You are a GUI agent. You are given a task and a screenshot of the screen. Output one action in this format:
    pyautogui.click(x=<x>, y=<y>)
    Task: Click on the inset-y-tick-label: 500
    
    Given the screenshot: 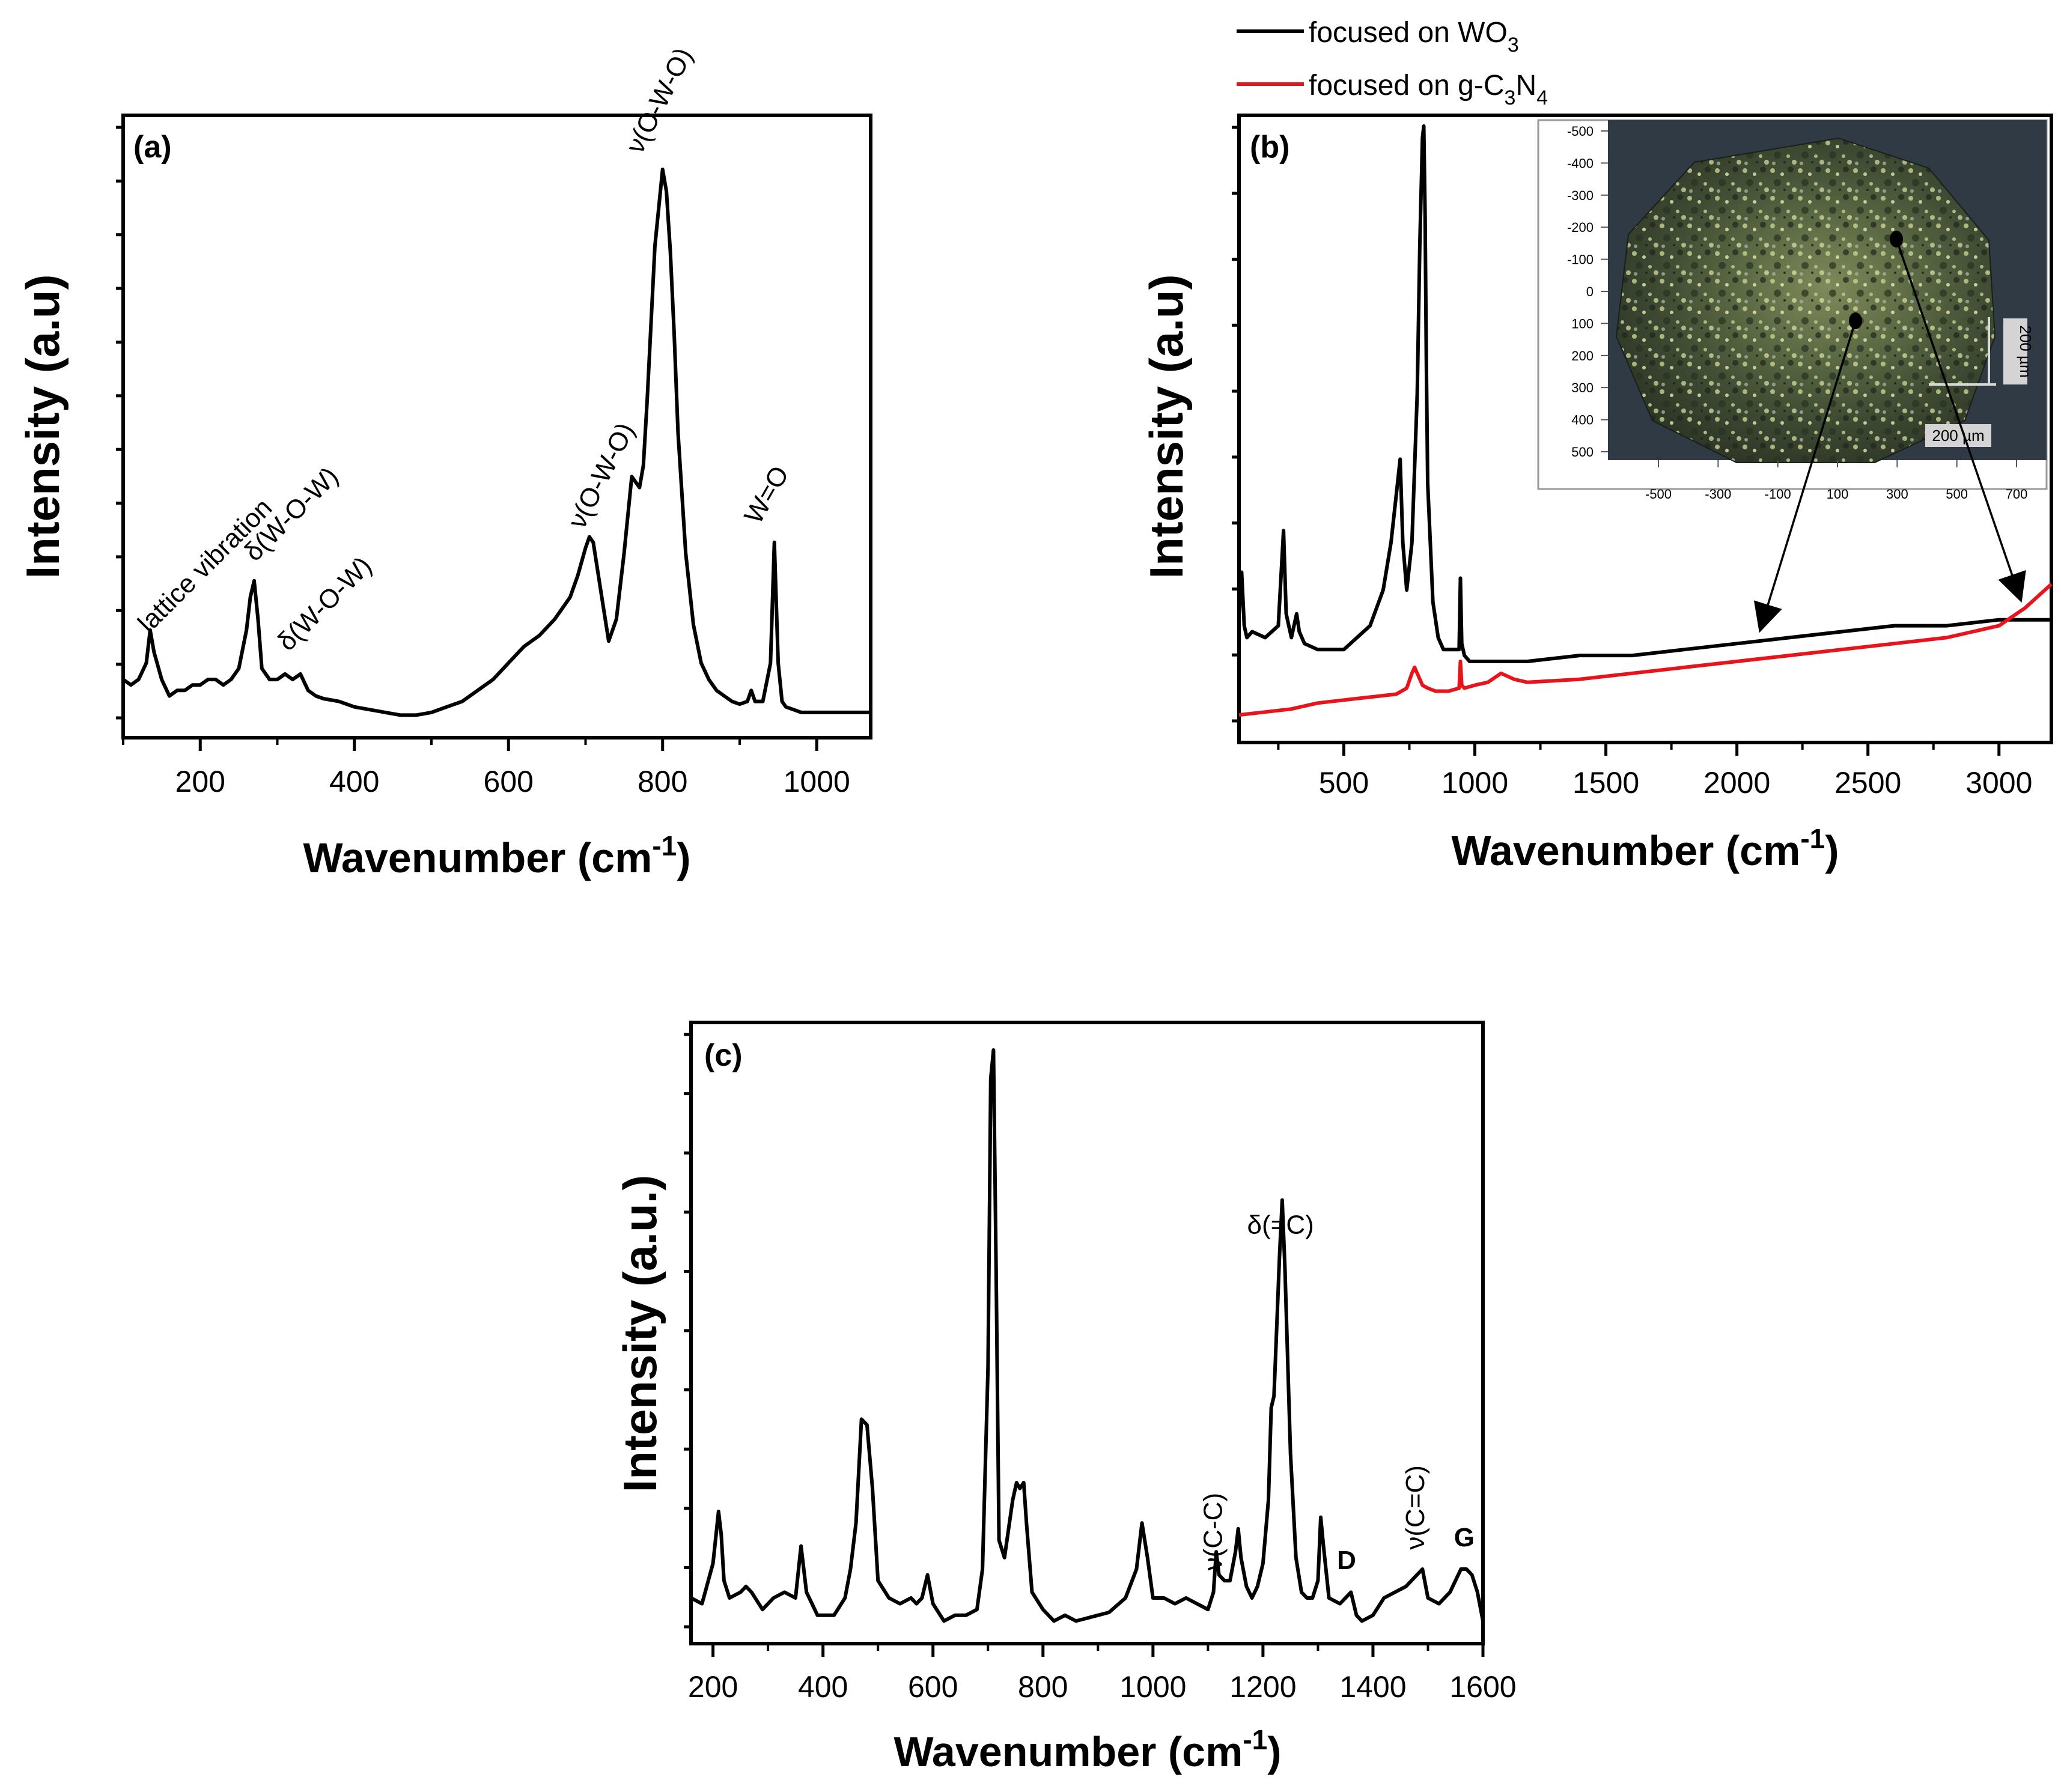 What is the action you would take?
    pyautogui.click(x=1583, y=452)
    